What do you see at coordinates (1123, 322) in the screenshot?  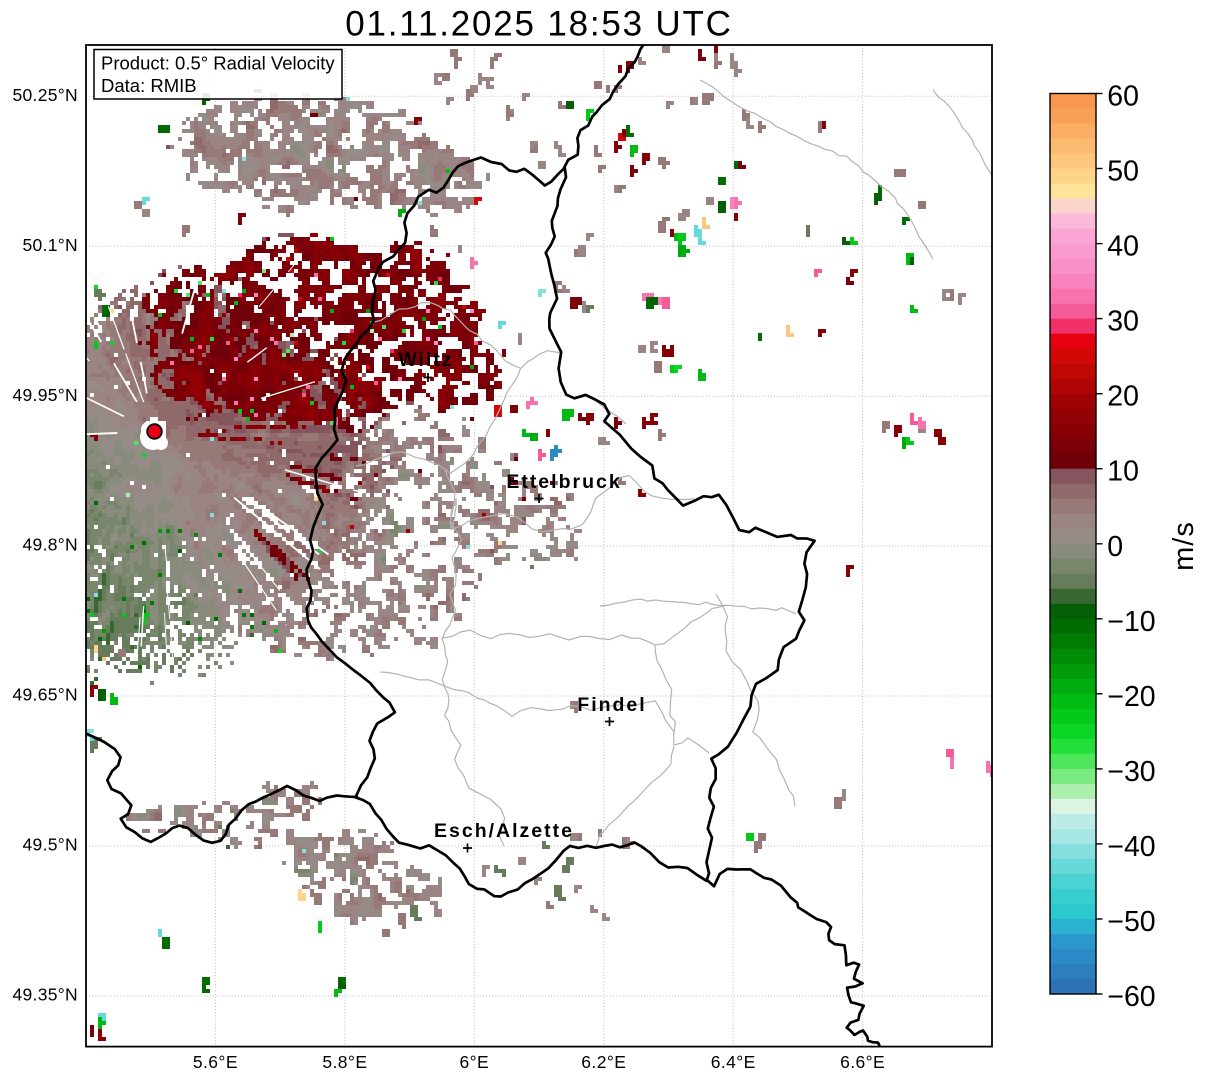 I see `svg-text: 30` at bounding box center [1123, 322].